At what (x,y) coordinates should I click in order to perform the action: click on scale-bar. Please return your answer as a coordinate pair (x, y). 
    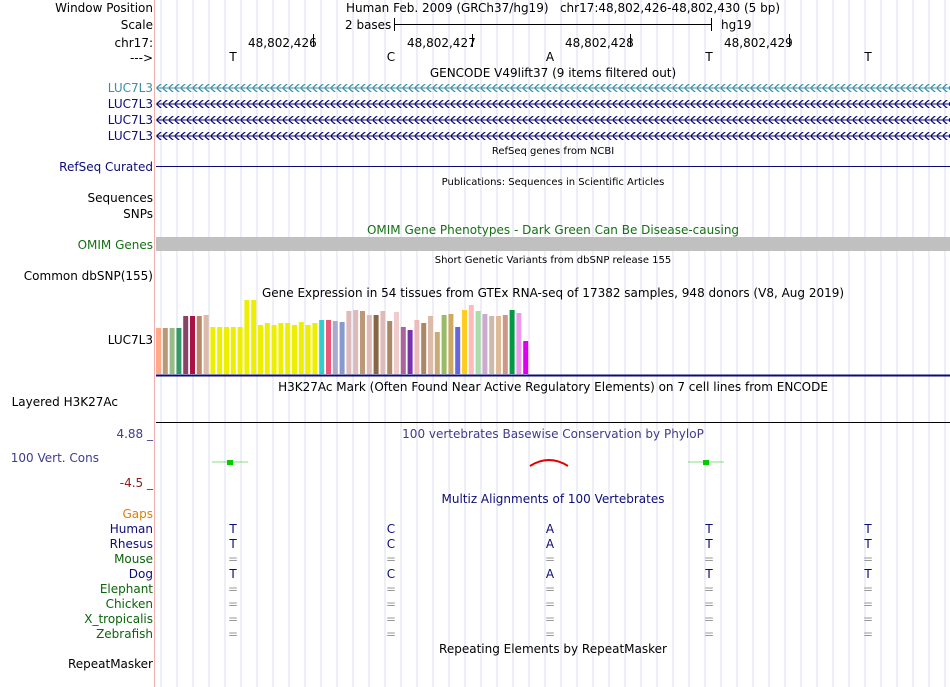
    Looking at the image, I should click on (553, 24).